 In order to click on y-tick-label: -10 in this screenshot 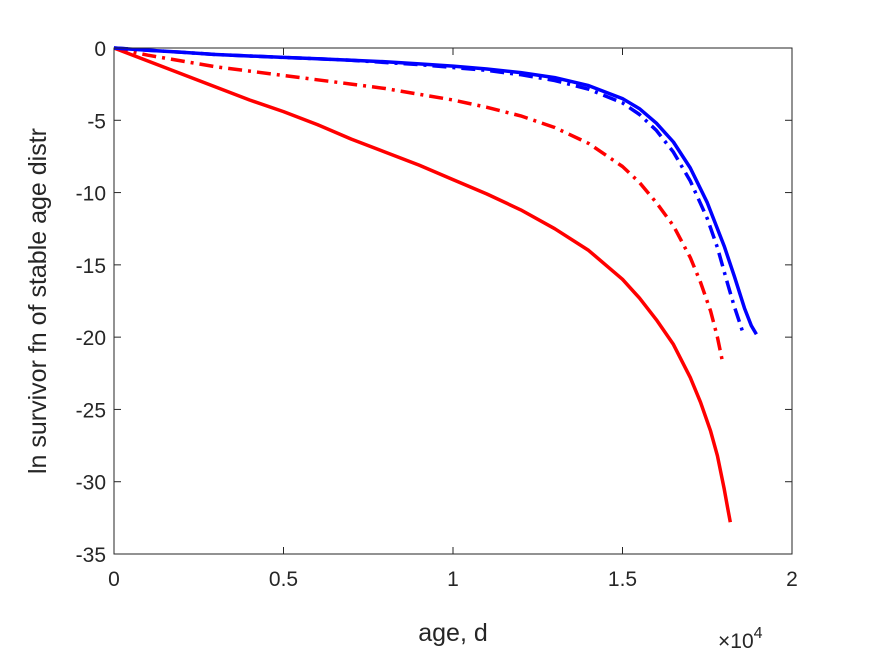, I will do `click(91, 194)`.